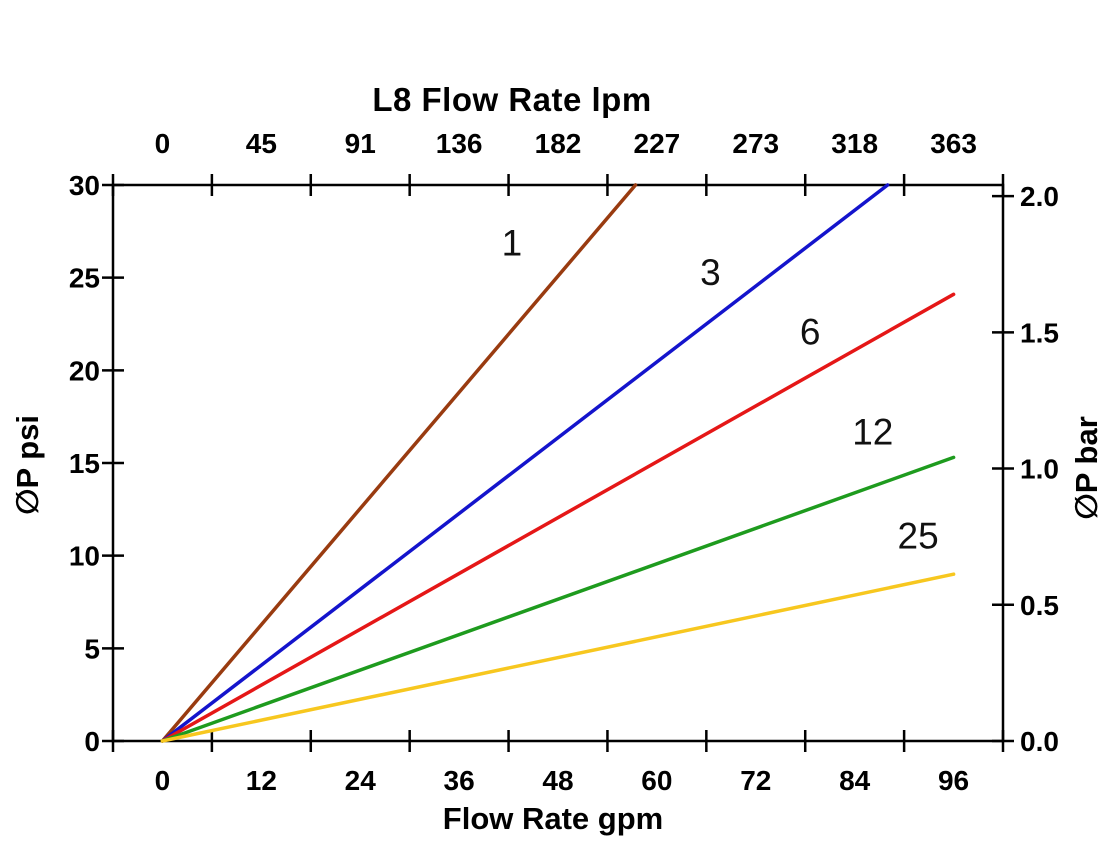 The width and height of the screenshot is (1118, 860). I want to click on left-axis-tick-label: 10, so click(84, 556).